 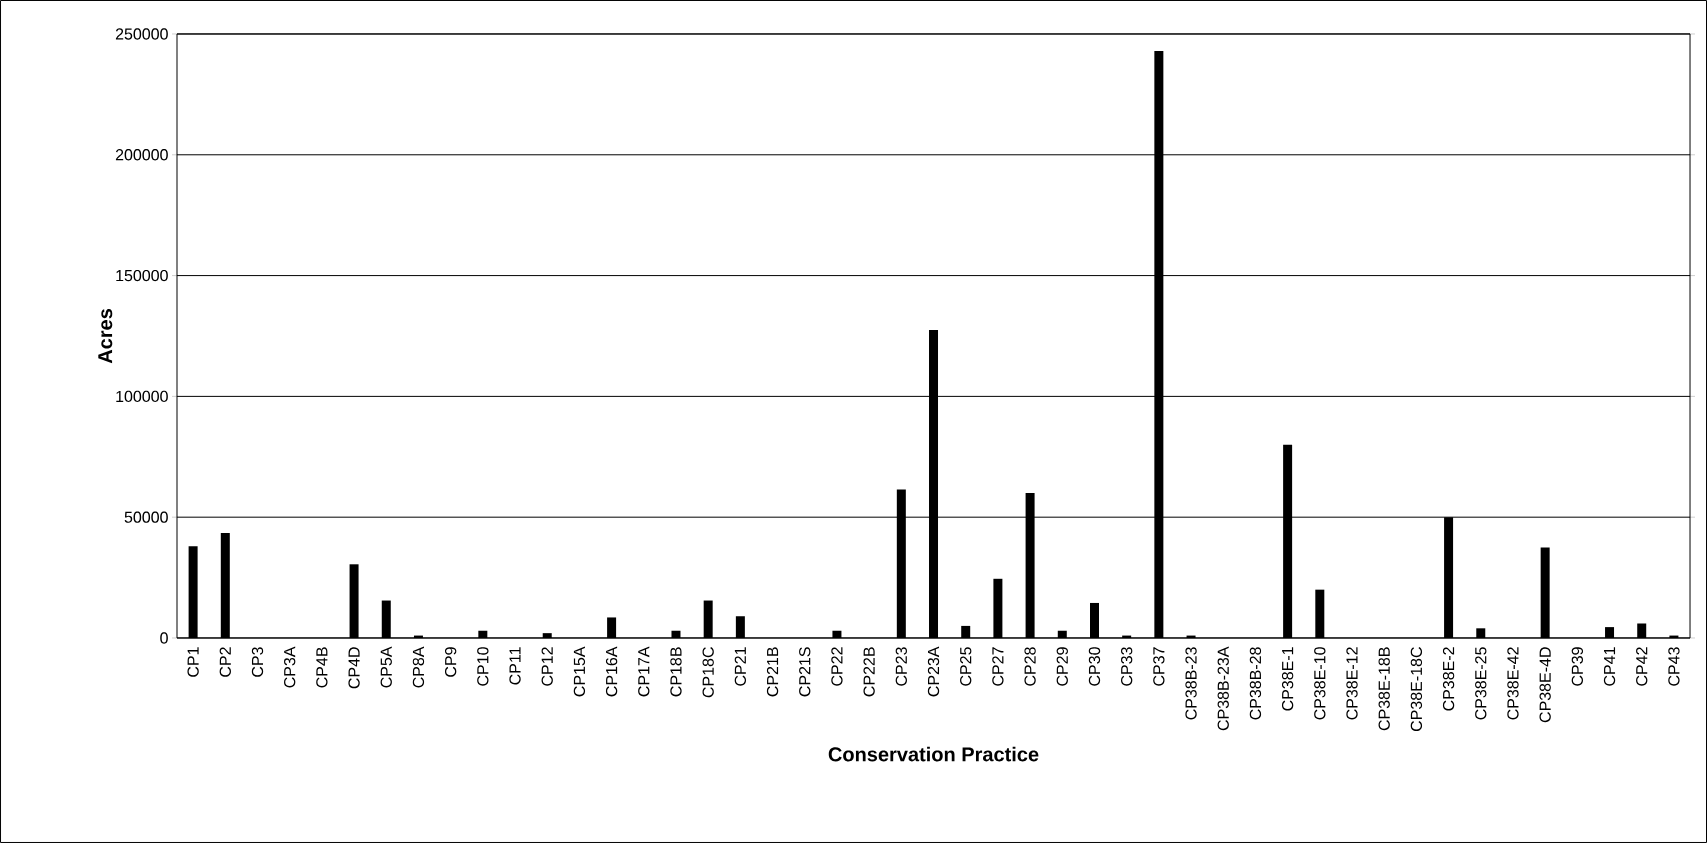 What do you see at coordinates (676, 672) in the screenshot?
I see `x-tick-label: CP18B` at bounding box center [676, 672].